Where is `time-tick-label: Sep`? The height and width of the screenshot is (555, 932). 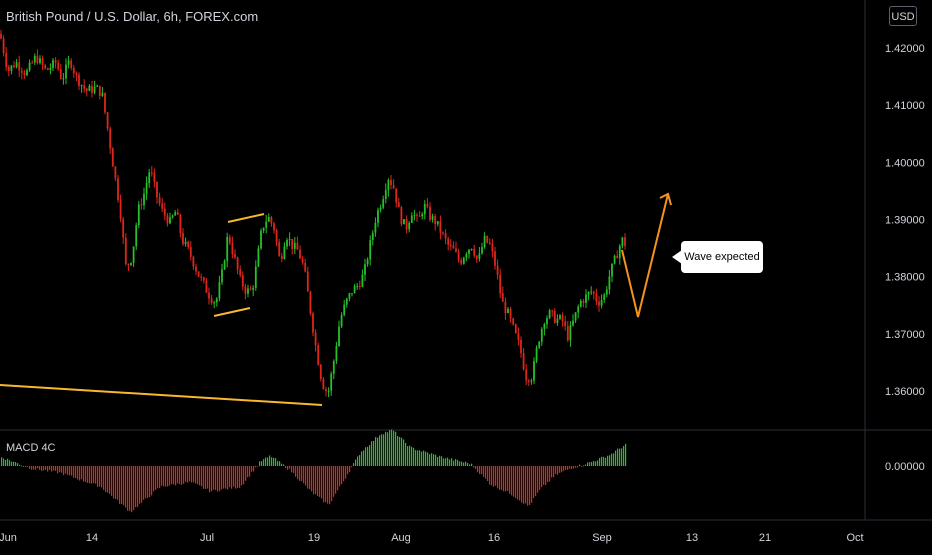
time-tick-label: Sep is located at coordinates (602, 538).